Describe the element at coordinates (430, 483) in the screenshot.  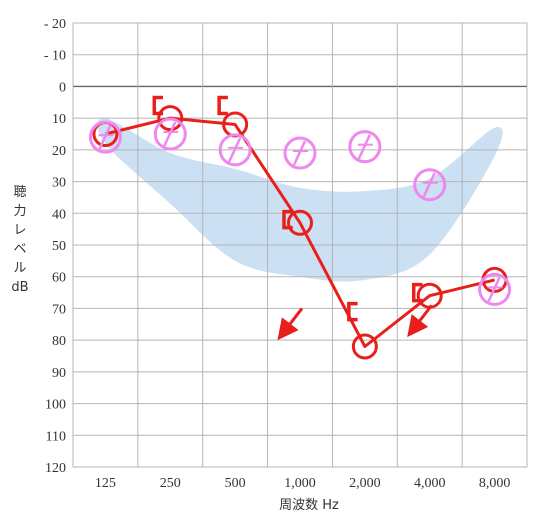
I see `x-tick-label: 4,000` at that location.